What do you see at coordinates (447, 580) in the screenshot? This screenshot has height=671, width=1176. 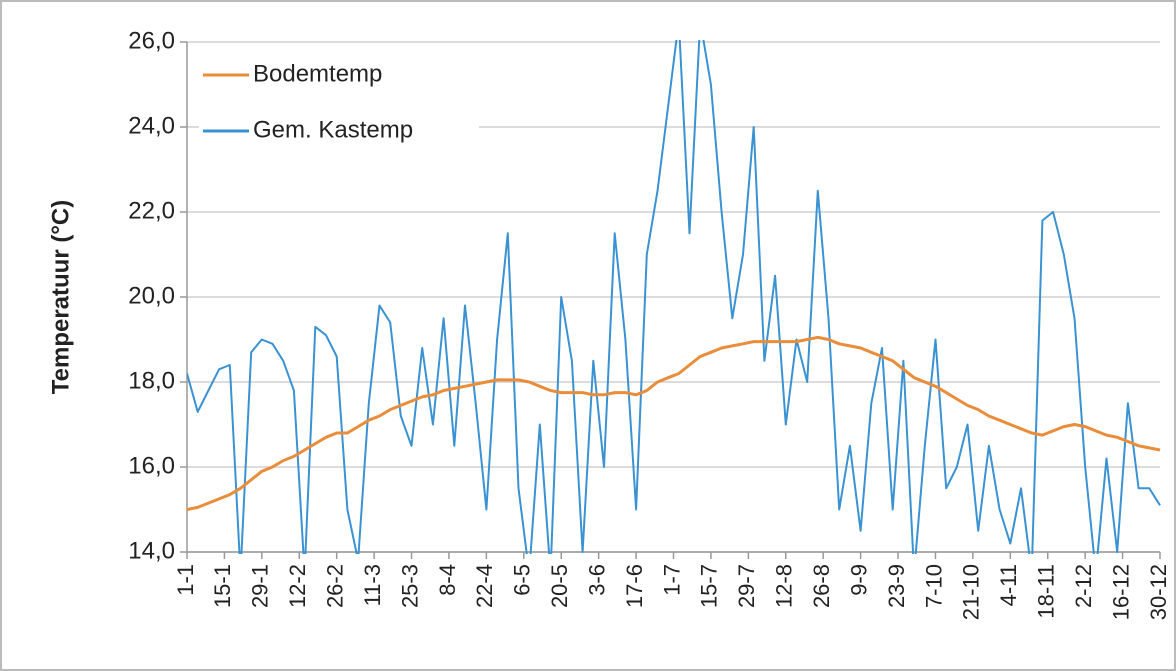 I see `x-tick-label: 8-4` at bounding box center [447, 580].